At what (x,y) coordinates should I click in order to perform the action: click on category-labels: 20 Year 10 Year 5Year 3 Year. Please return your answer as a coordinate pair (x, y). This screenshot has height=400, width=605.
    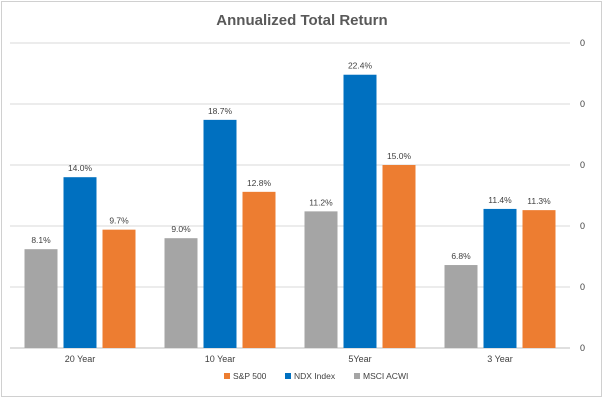
    Looking at the image, I should click on (289, 359).